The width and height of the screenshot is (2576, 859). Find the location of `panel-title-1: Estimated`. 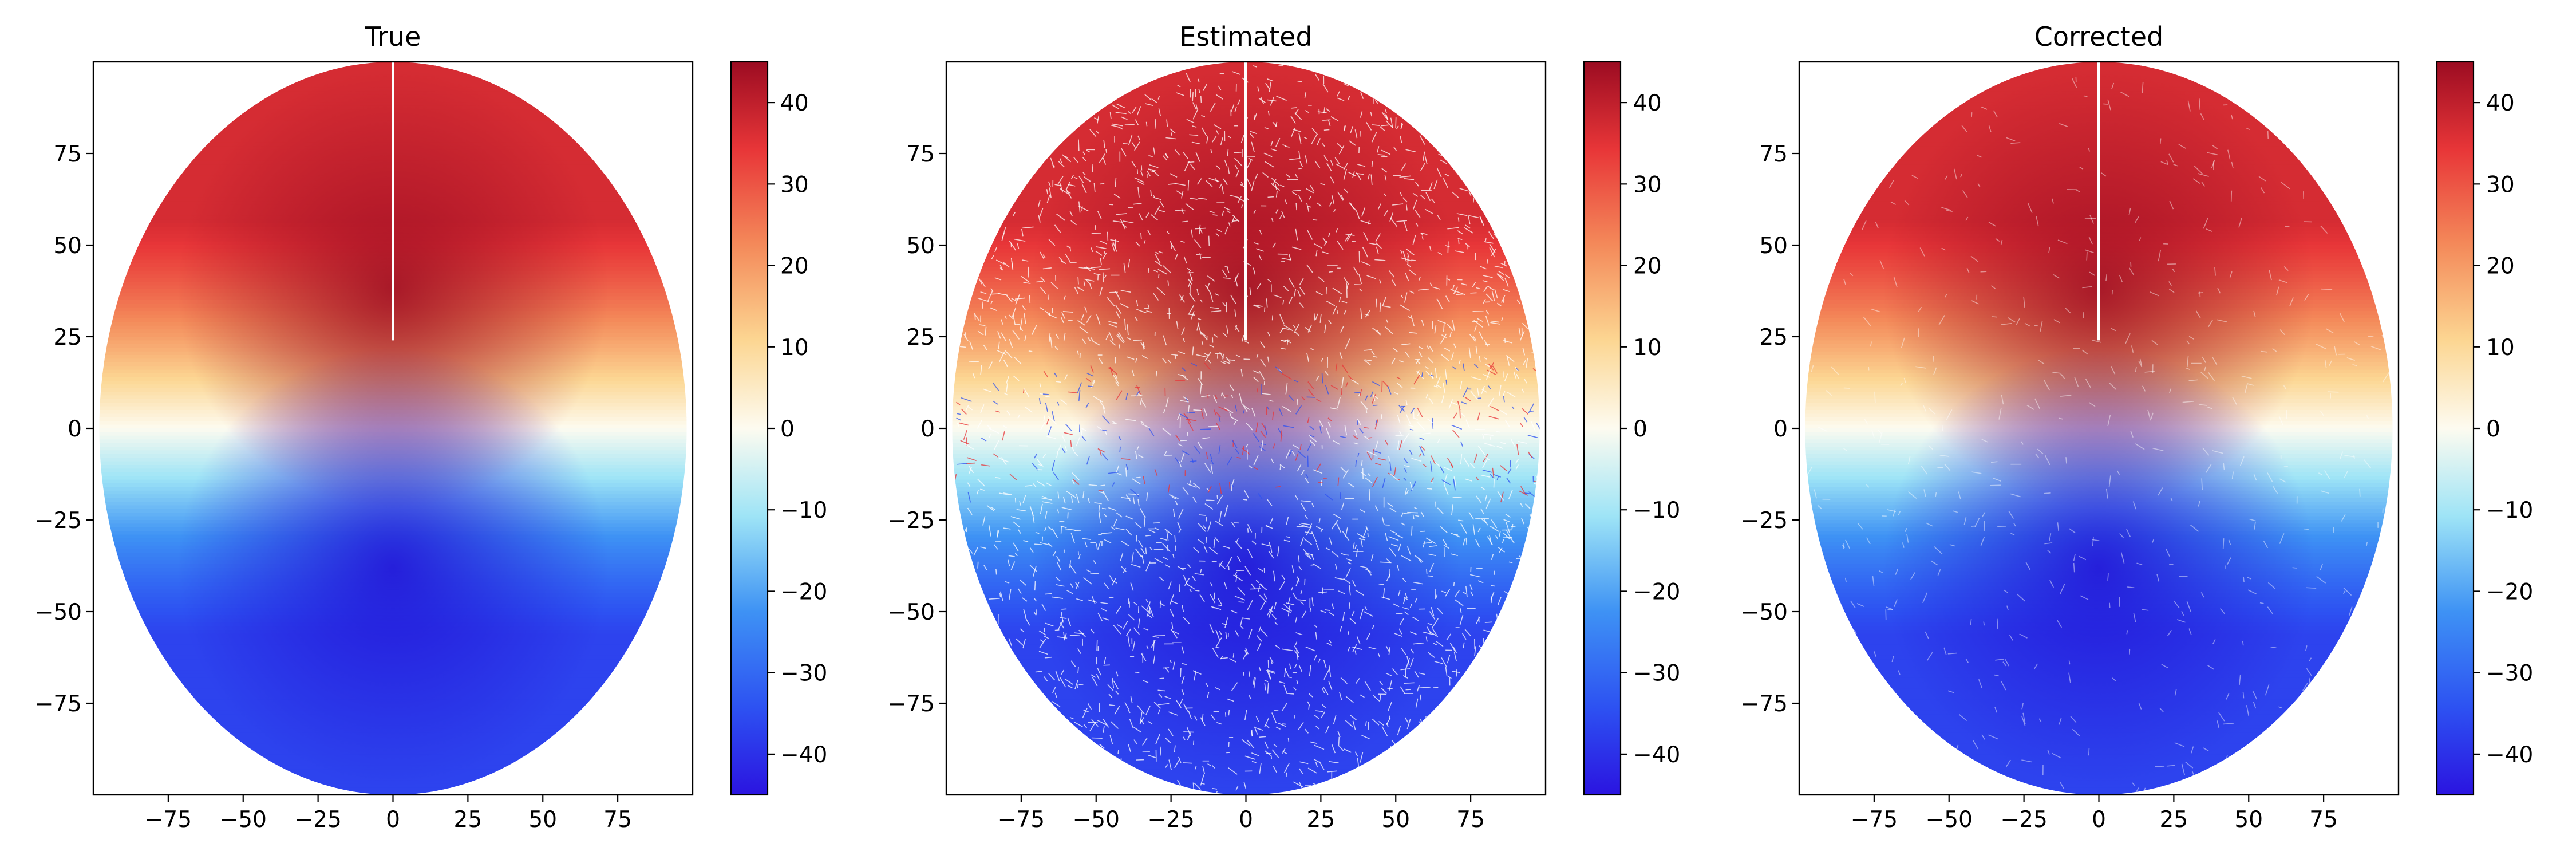

panel-title-1: Estimated is located at coordinates (1245, 36).